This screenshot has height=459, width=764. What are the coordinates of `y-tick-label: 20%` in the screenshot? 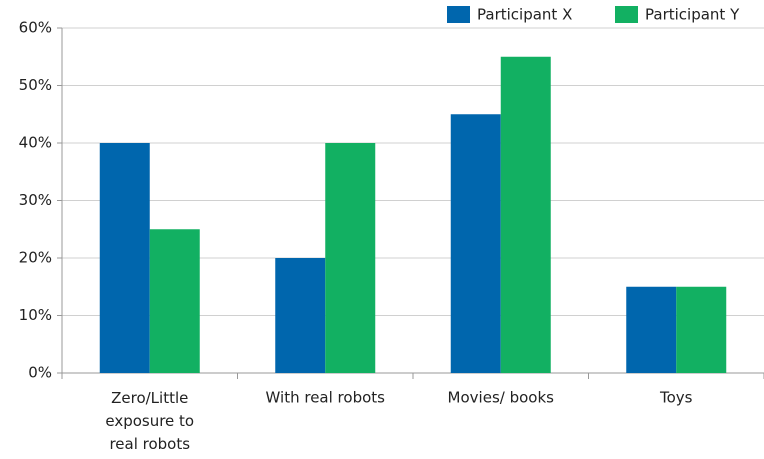 It's located at (35, 258).